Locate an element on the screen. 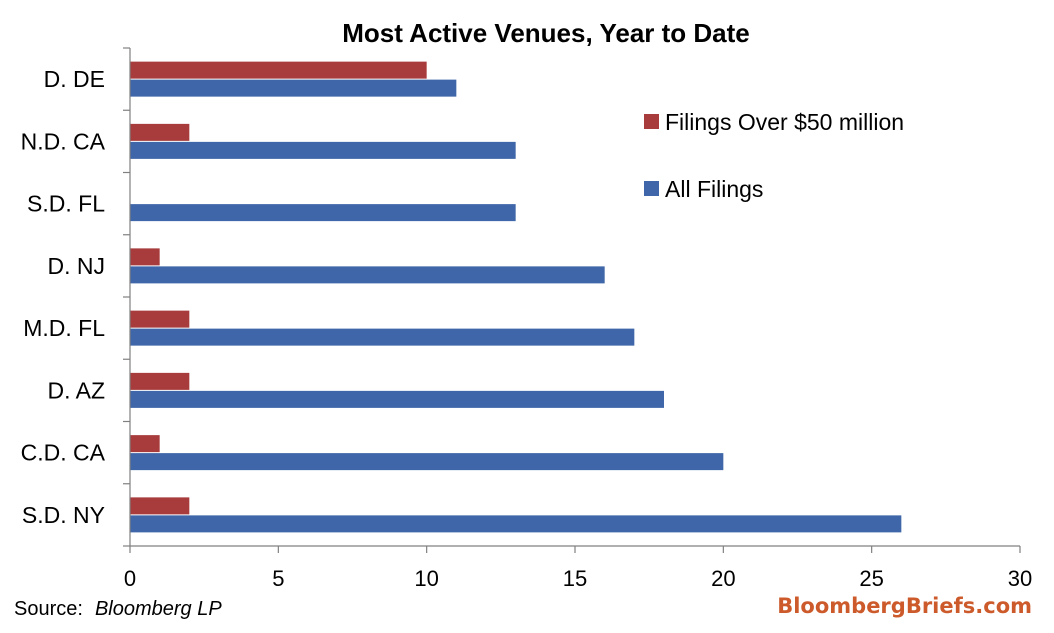 The height and width of the screenshot is (633, 1054). source-name: Bloomberg LP is located at coordinates (158, 609).